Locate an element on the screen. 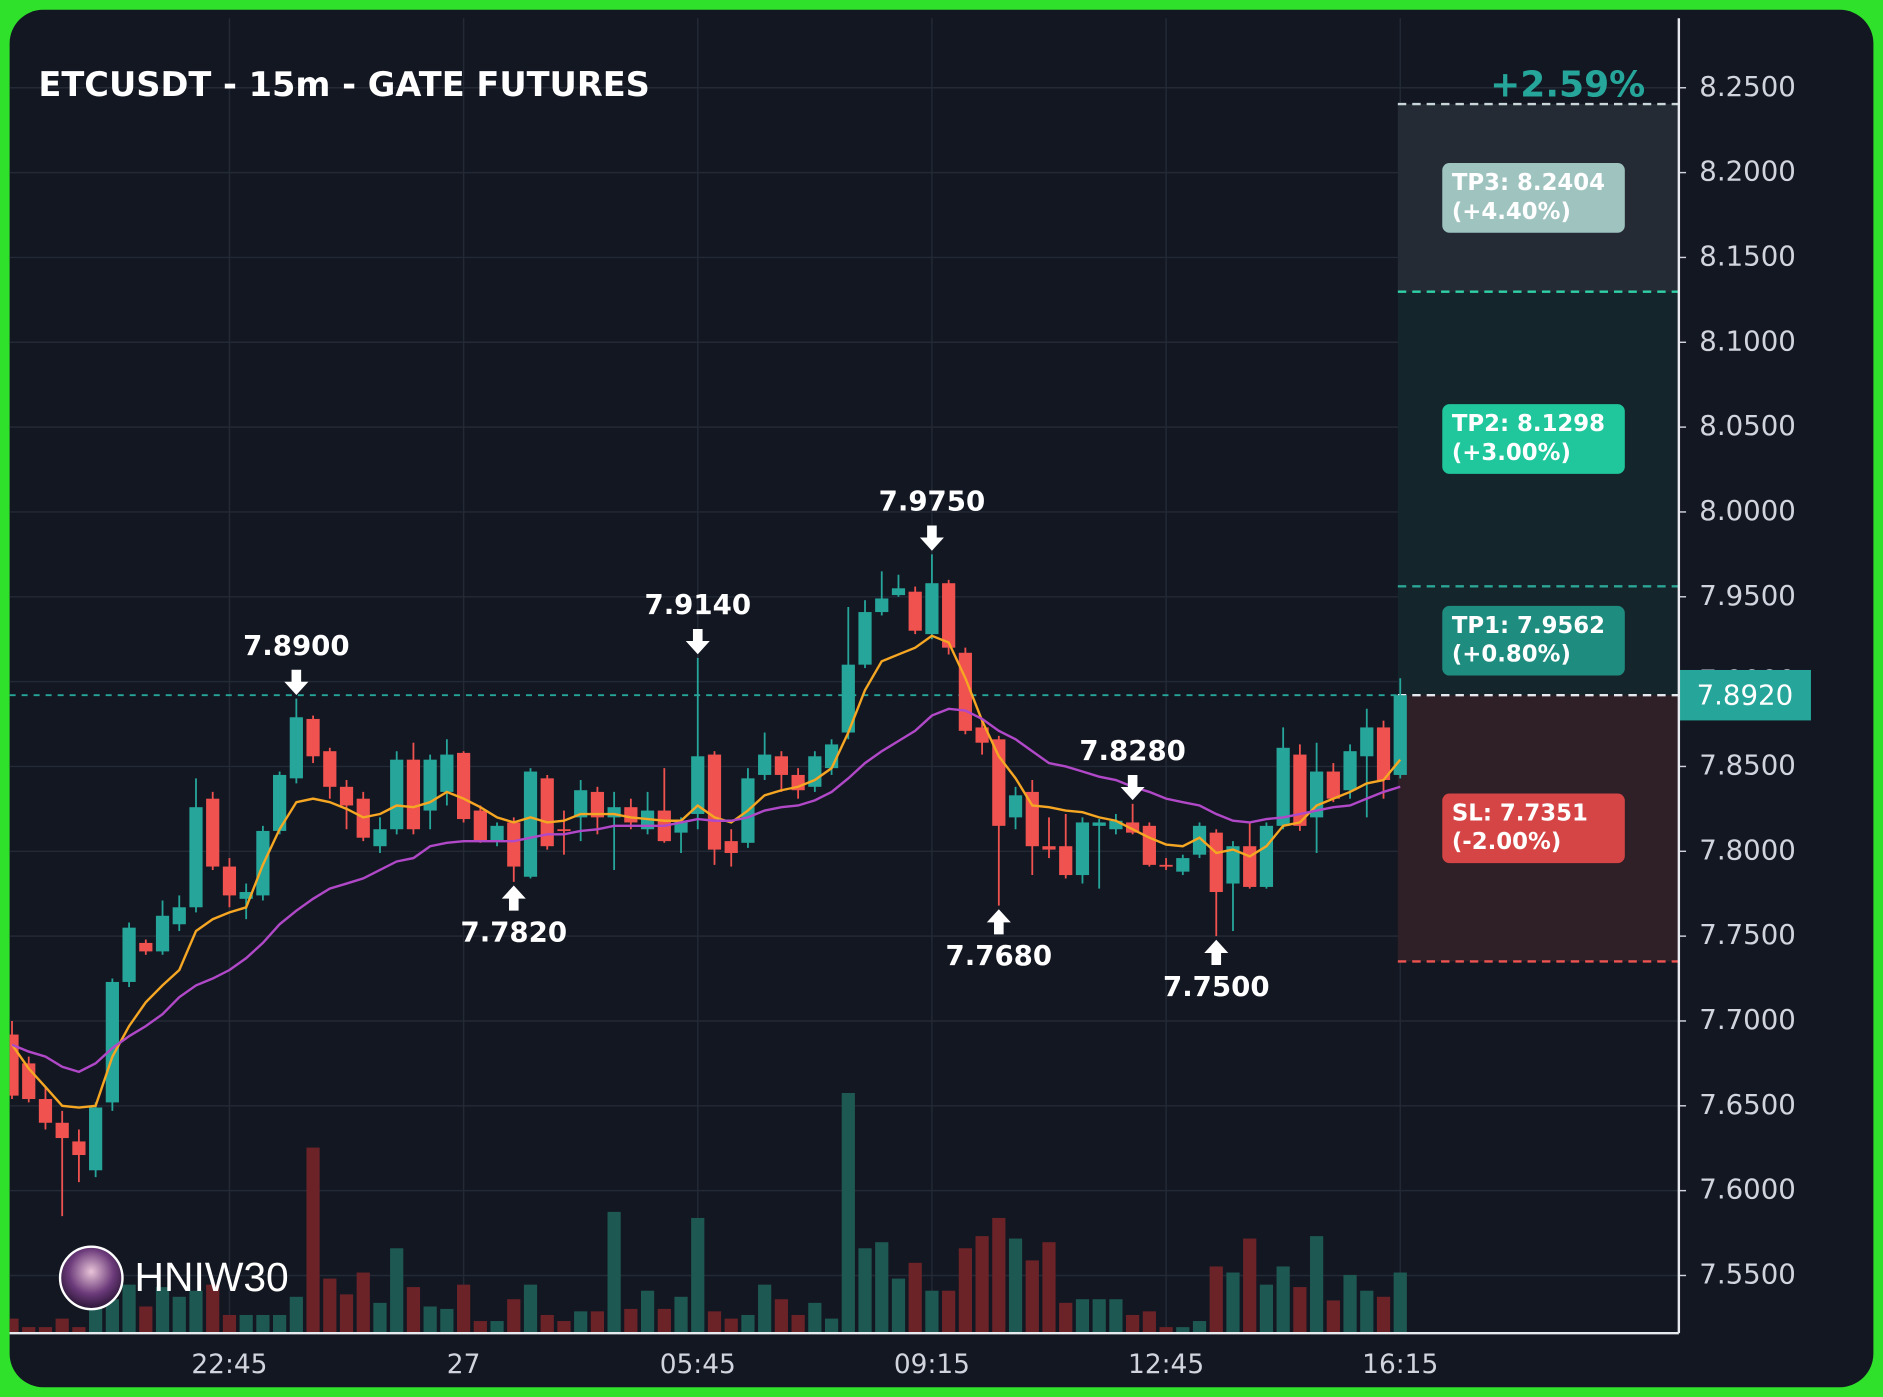 Image resolution: width=1883 pixels, height=1397 pixels. marker-label: 7.8280 is located at coordinates (1132, 750).